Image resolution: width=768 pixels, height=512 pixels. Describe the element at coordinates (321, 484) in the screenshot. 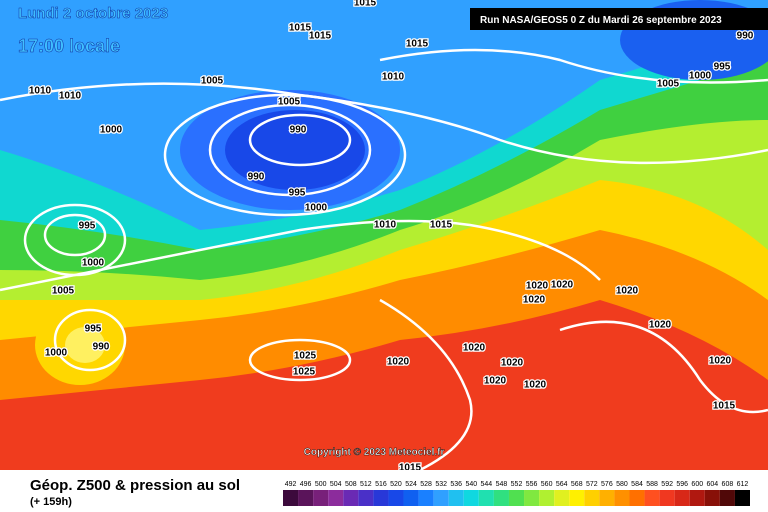

I see `scale-label: 500` at that location.